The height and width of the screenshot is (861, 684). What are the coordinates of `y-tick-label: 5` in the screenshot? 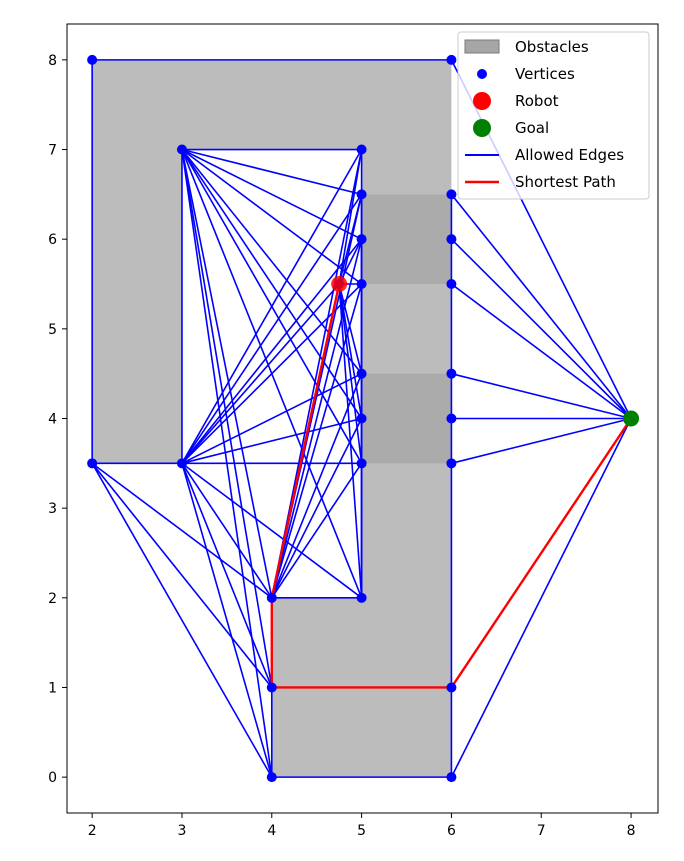 It's located at (52, 330).